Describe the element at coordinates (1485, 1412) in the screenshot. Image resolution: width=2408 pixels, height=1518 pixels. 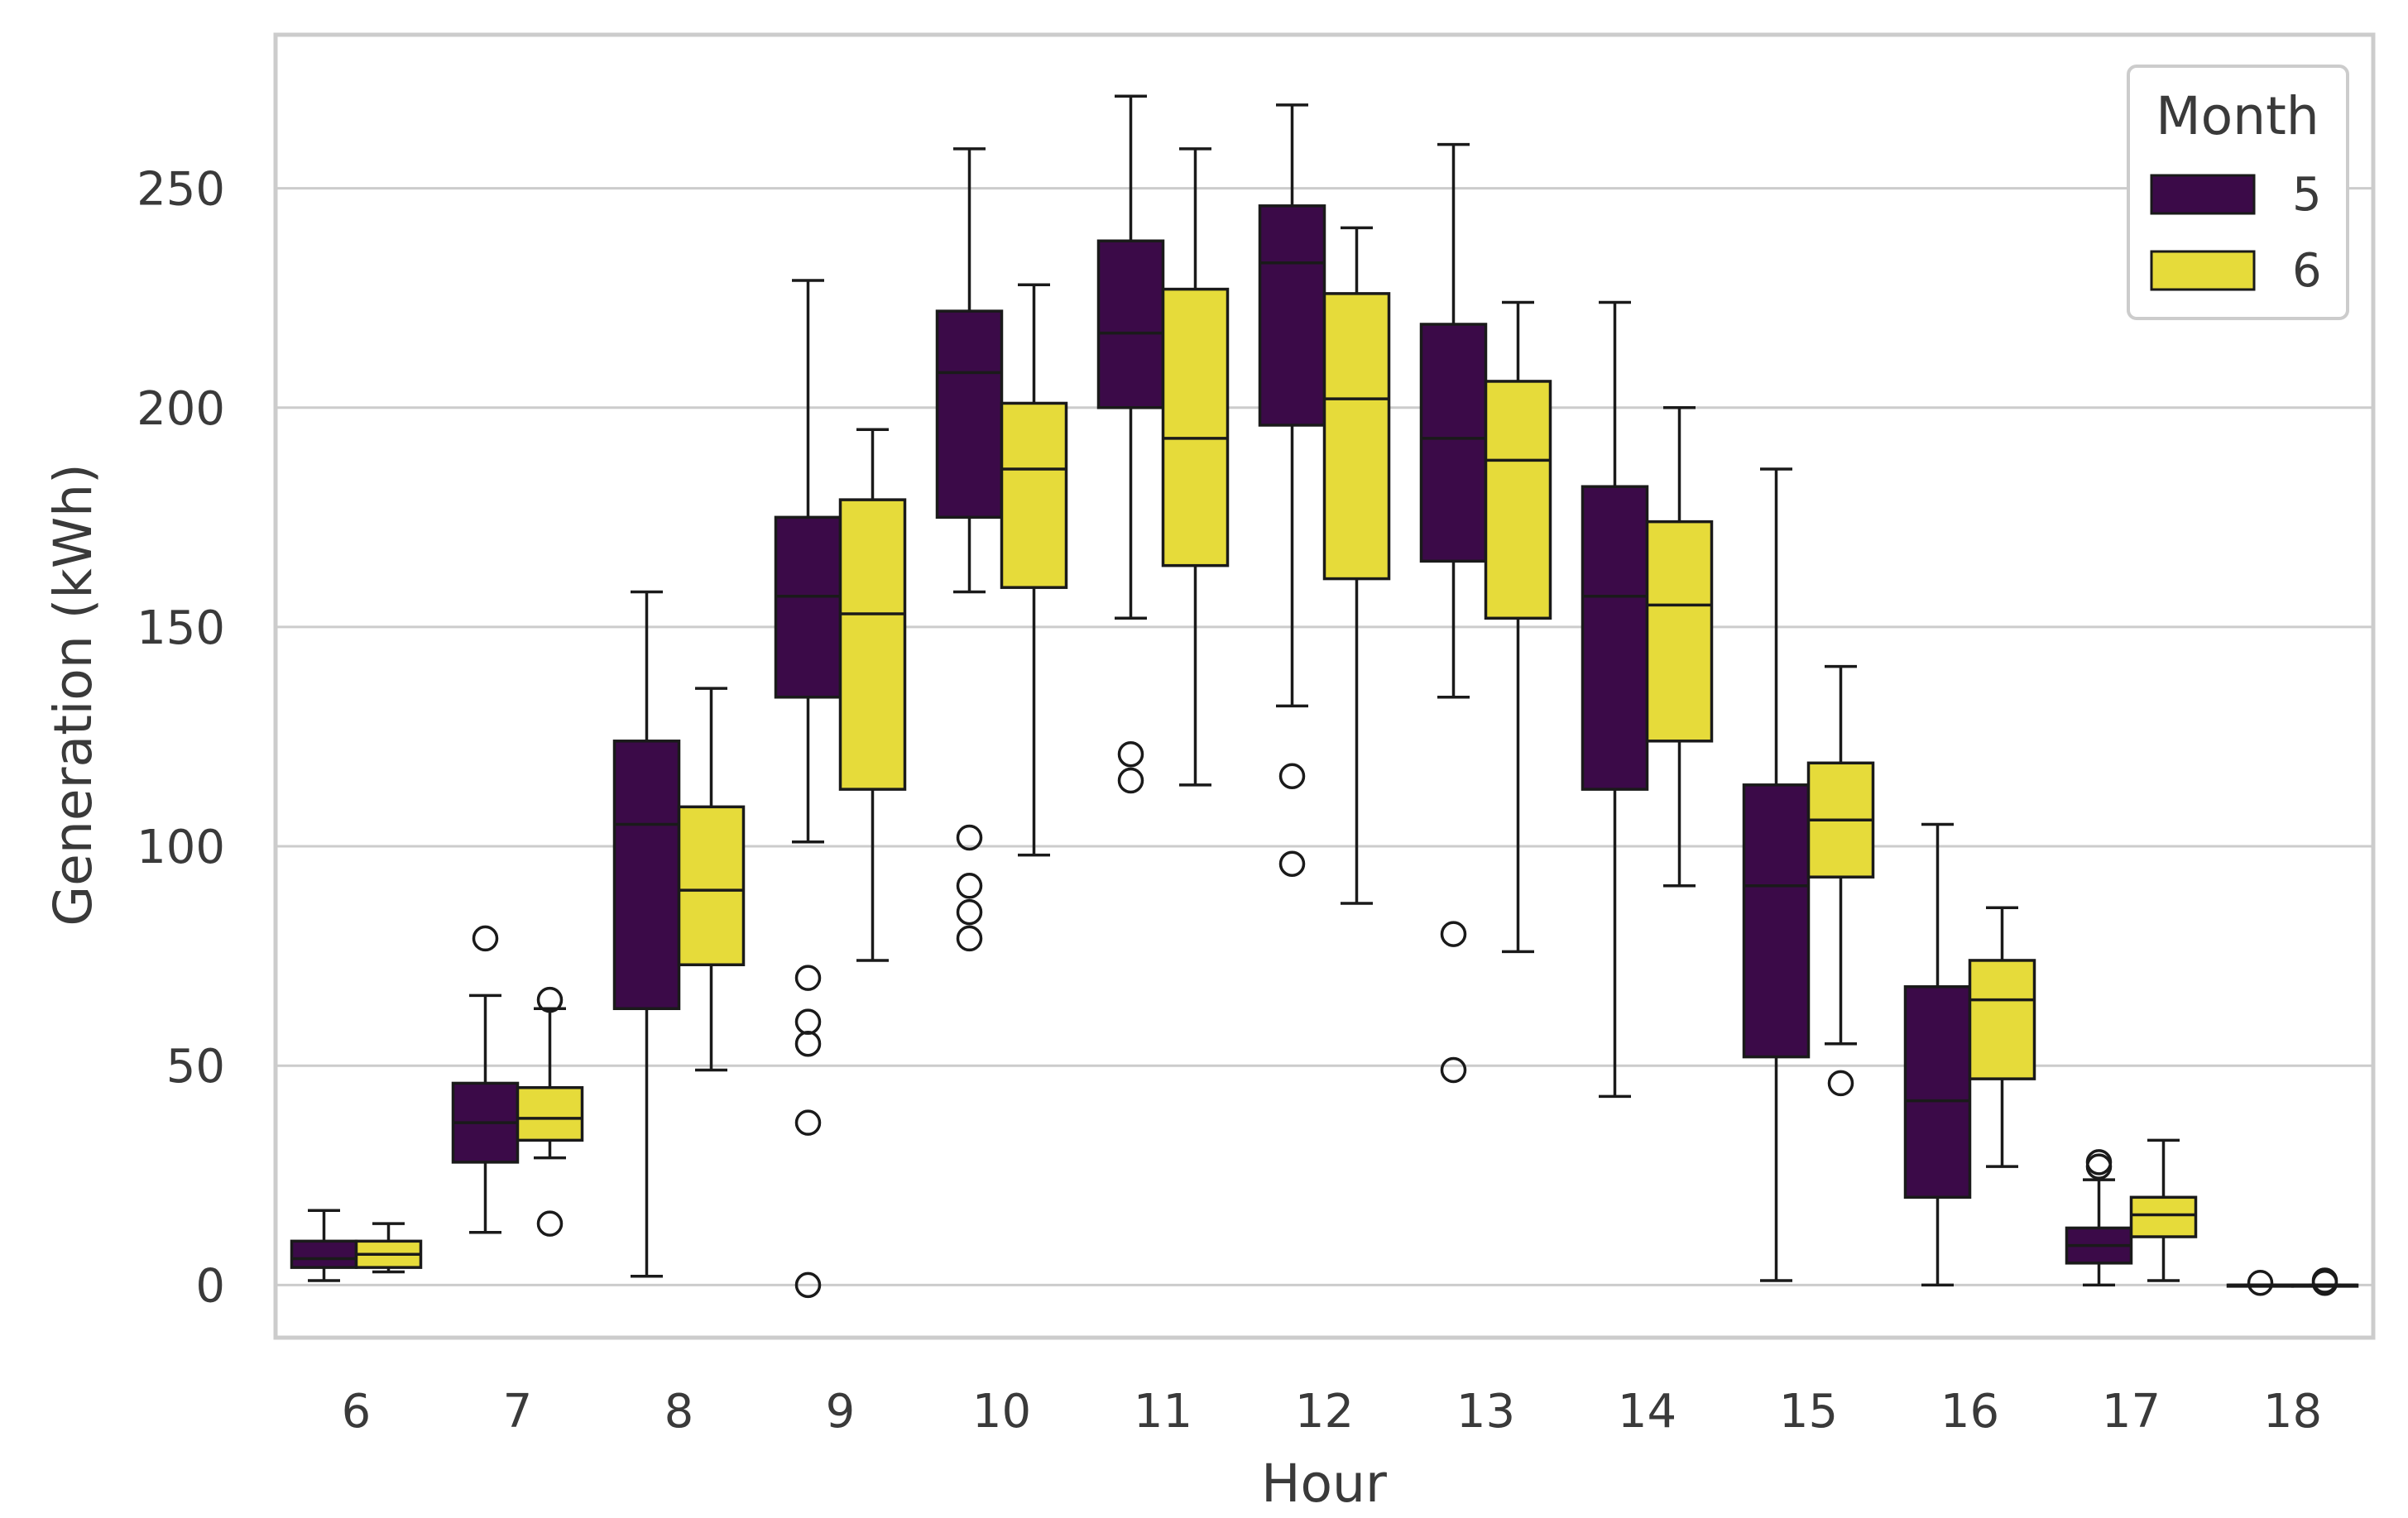
I see `x-tick-label: 13` at that location.